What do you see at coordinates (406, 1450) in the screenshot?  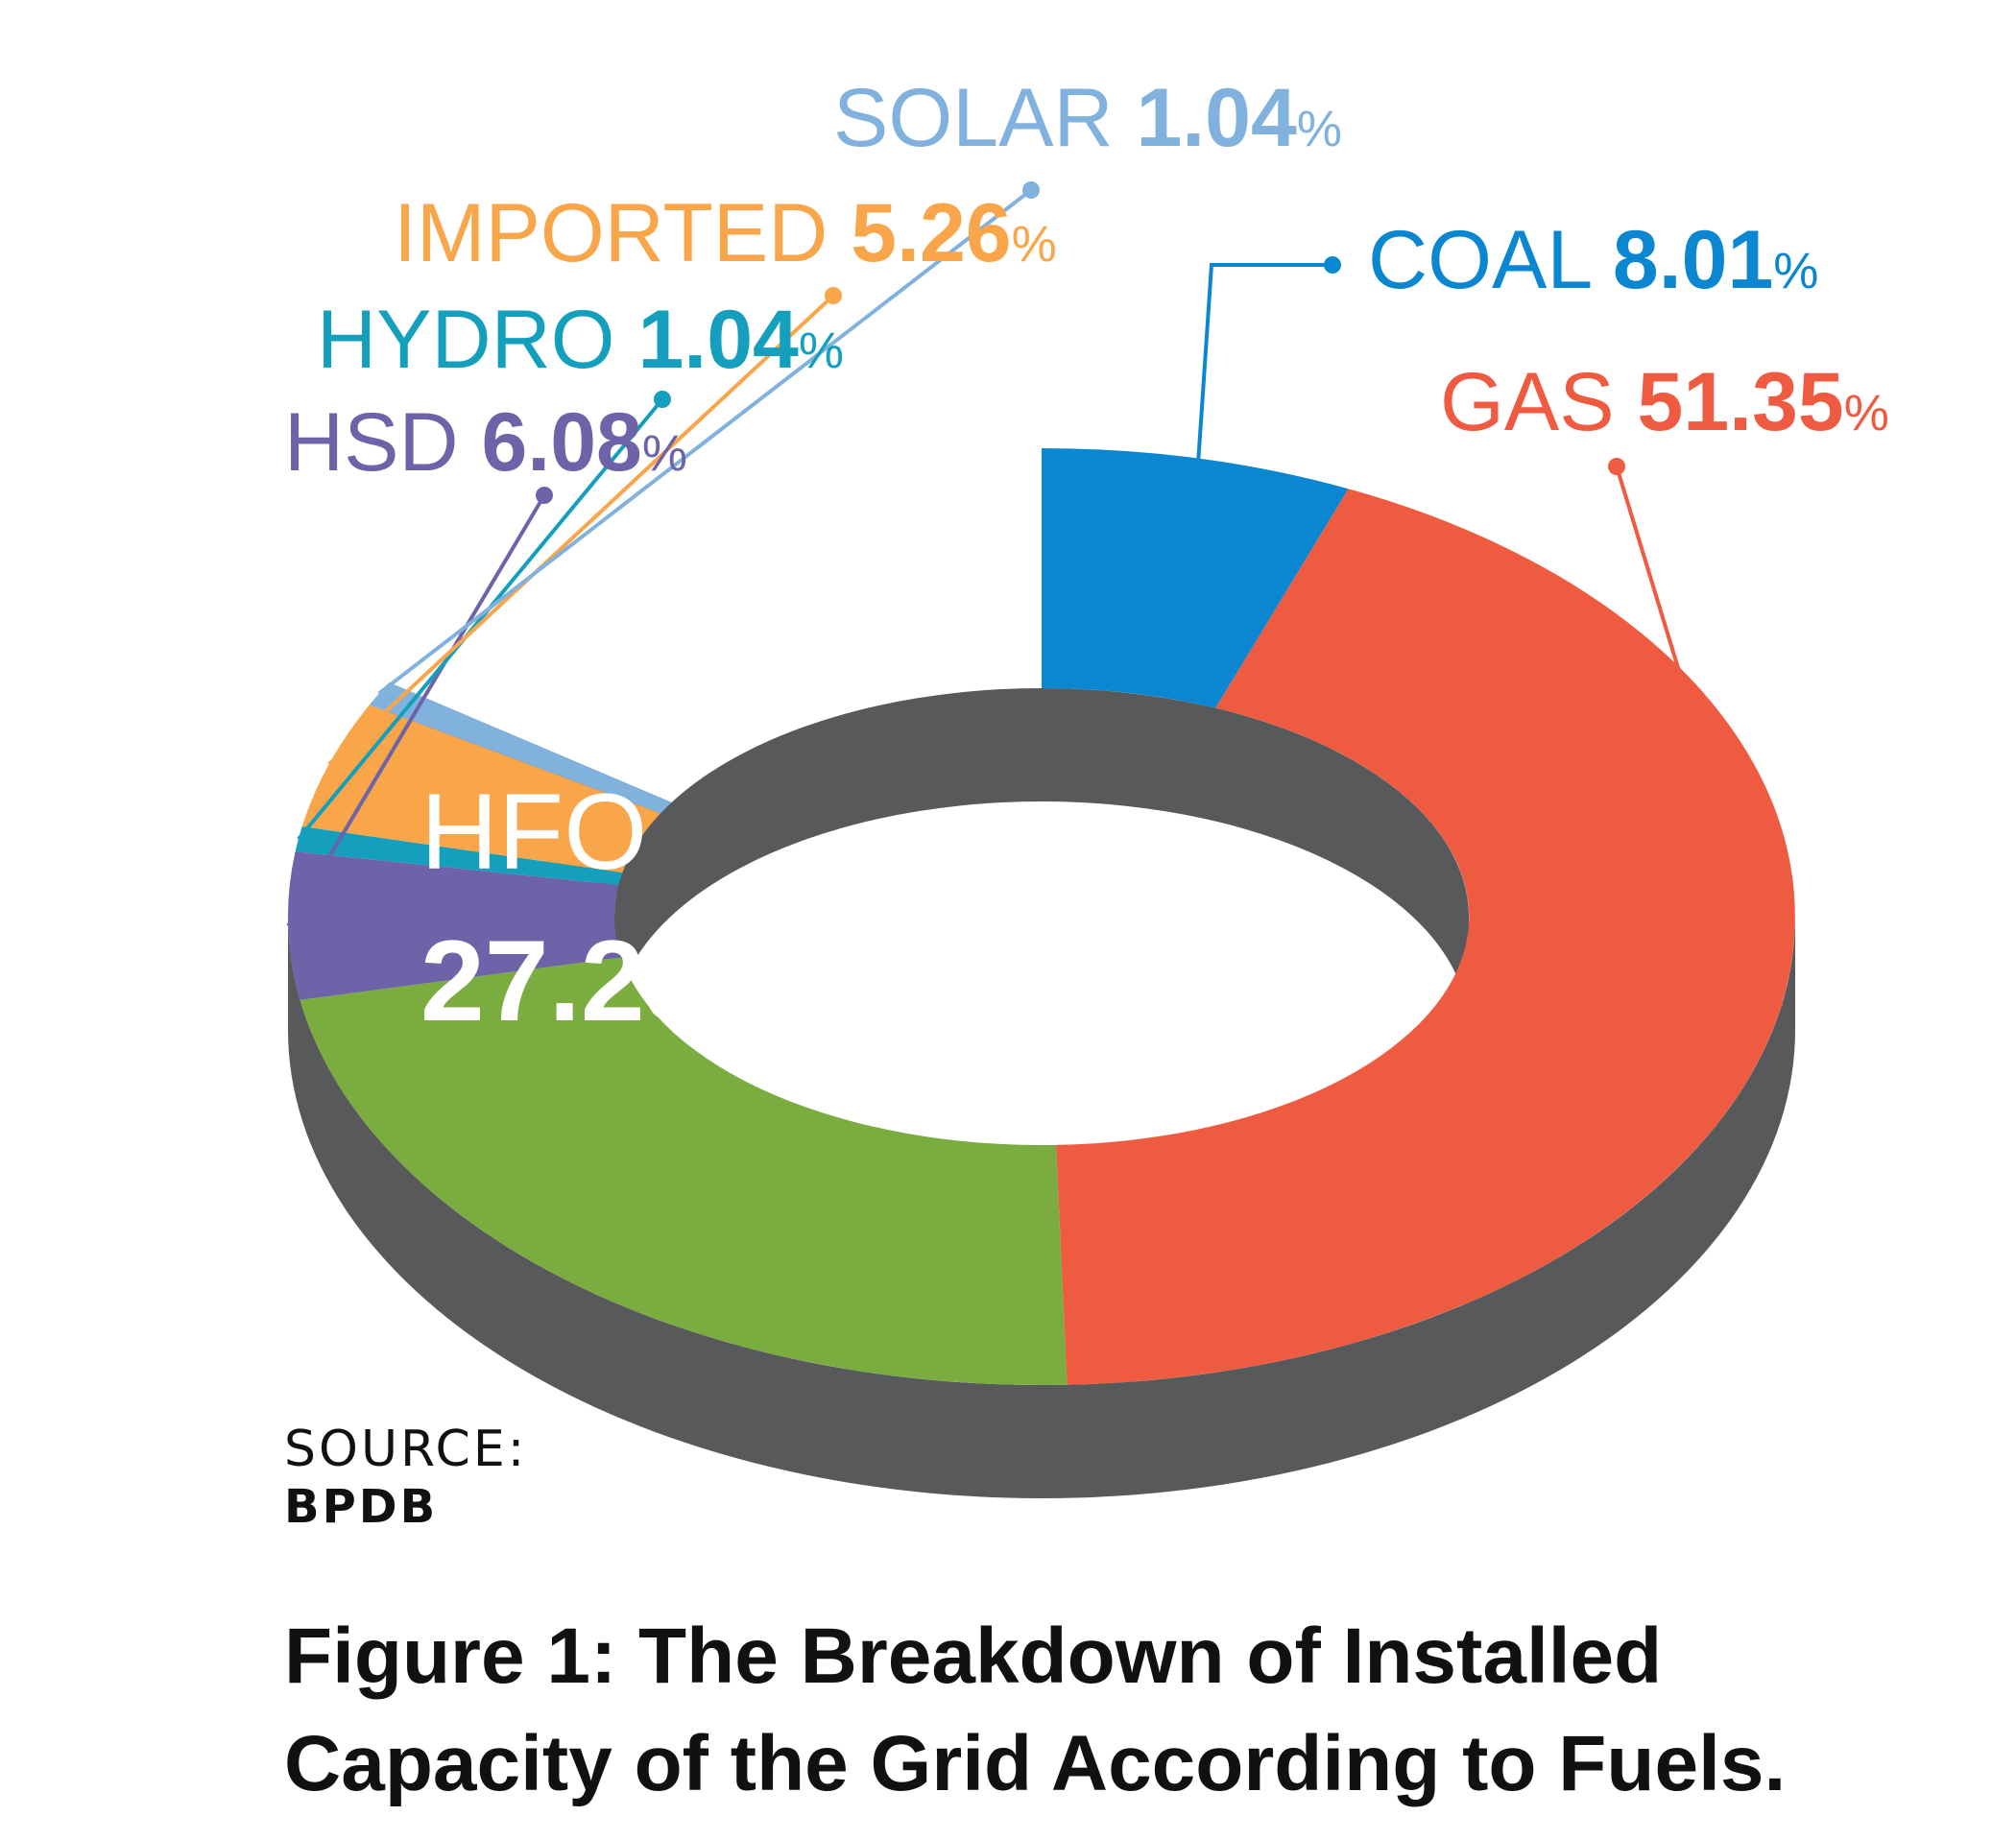 I see `source-label: SOURCE:` at bounding box center [406, 1450].